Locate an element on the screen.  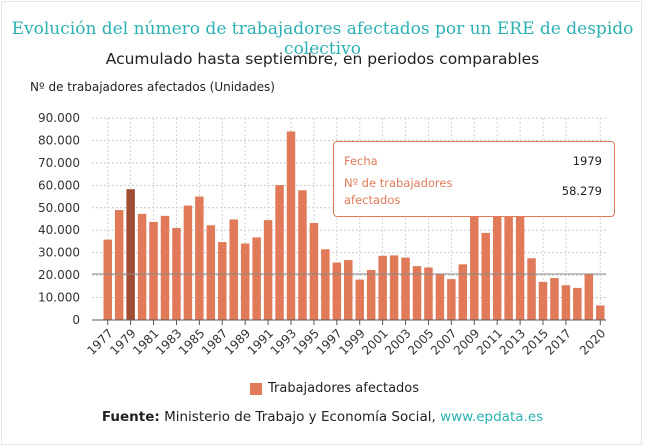
source-link: www.epdata.es is located at coordinates (492, 417).